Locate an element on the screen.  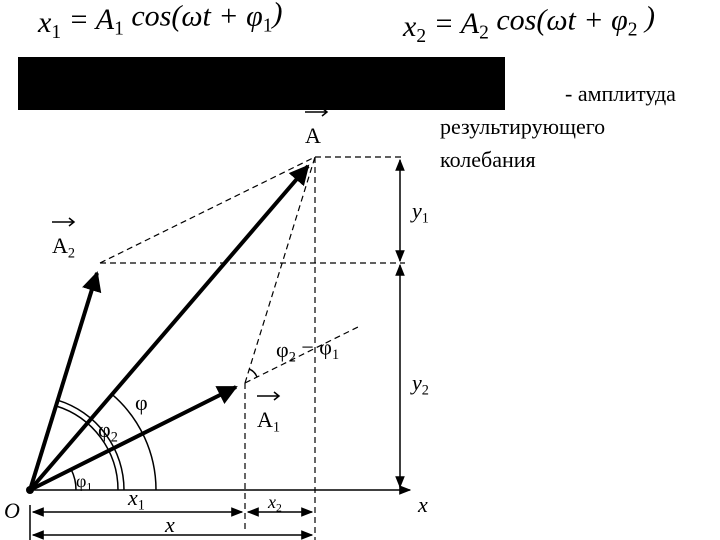
label: O is located at coordinates (12, 510).